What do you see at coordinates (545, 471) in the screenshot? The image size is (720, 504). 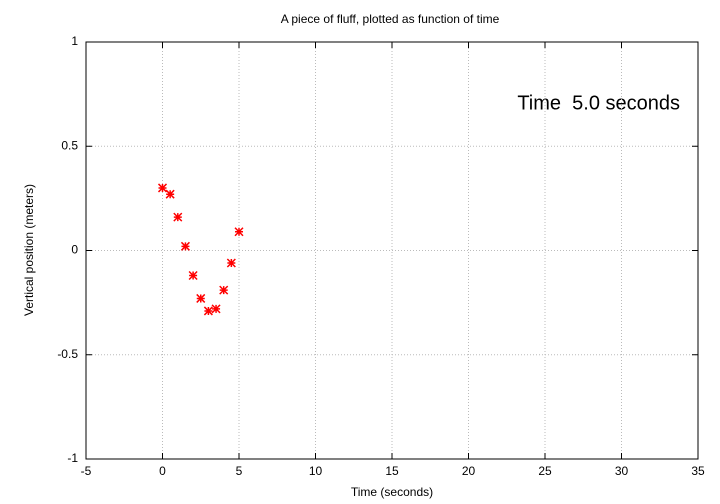 I see `x-tick-label: 25` at bounding box center [545, 471].